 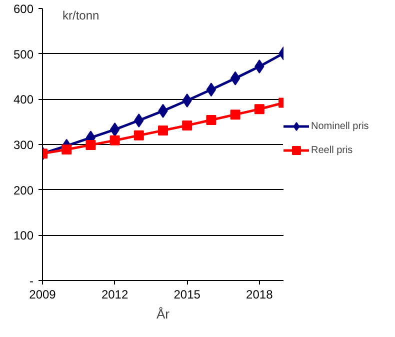 What do you see at coordinates (23, 9) in the screenshot?
I see `y-tick-label: 600` at bounding box center [23, 9].